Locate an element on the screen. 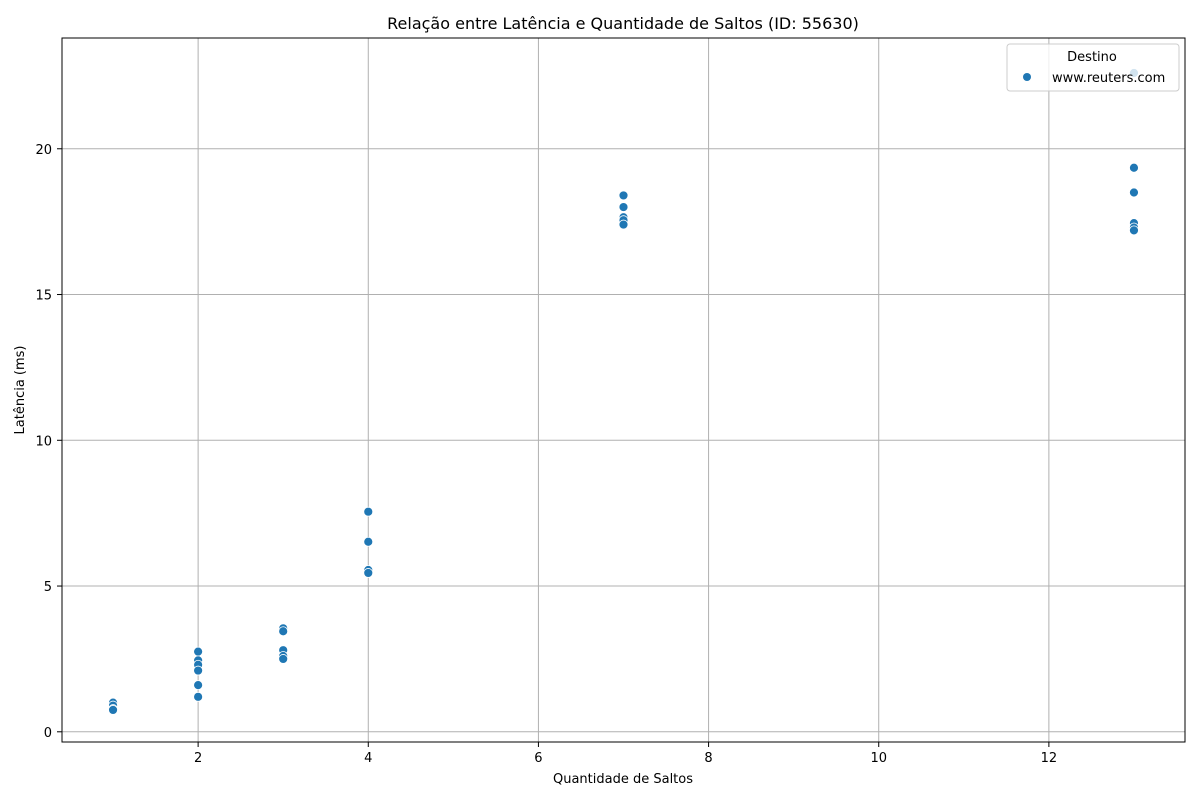  x-tick-label: 2 is located at coordinates (198, 758).